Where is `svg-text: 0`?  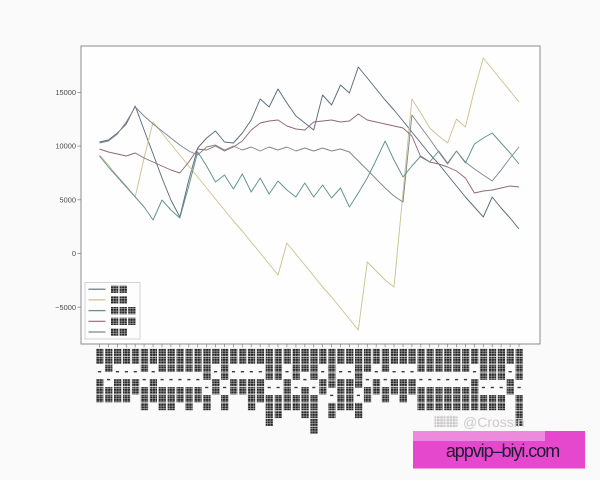
svg-text: 0 is located at coordinates (74, 253).